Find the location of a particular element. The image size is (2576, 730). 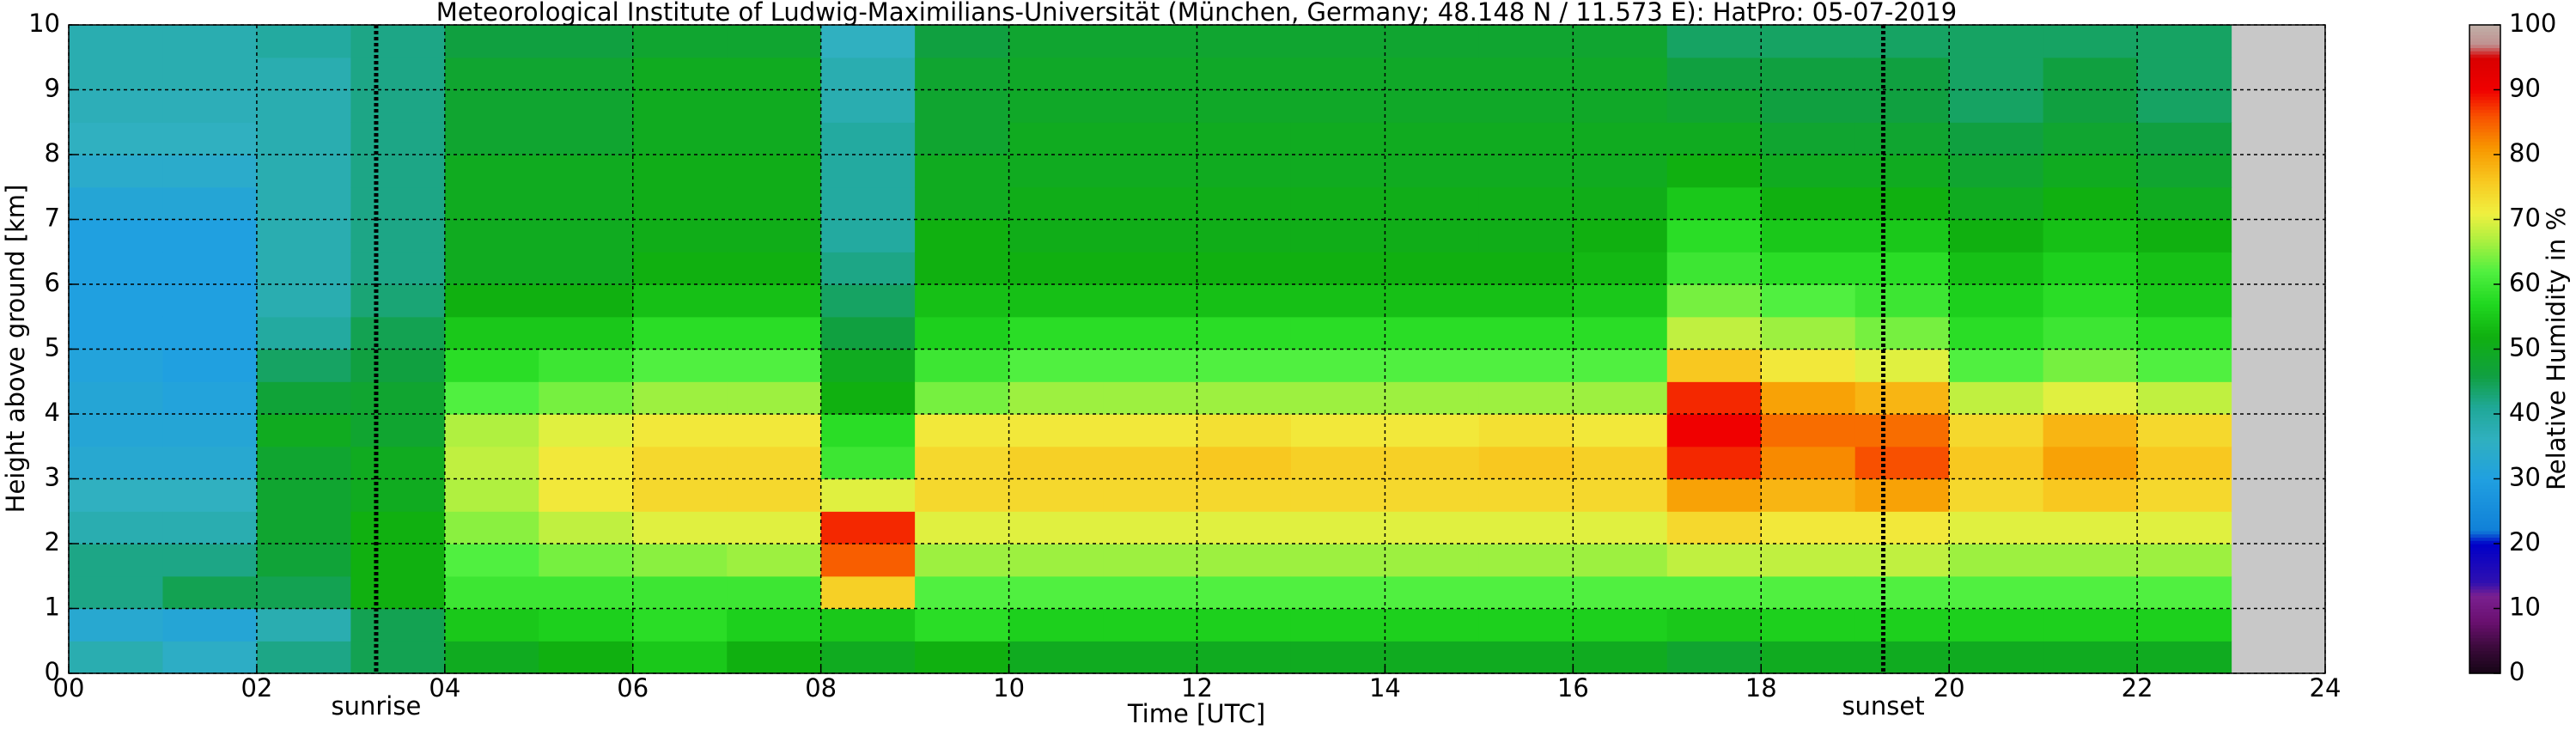

colorbar-tick-label: 30 is located at coordinates (2525, 477).